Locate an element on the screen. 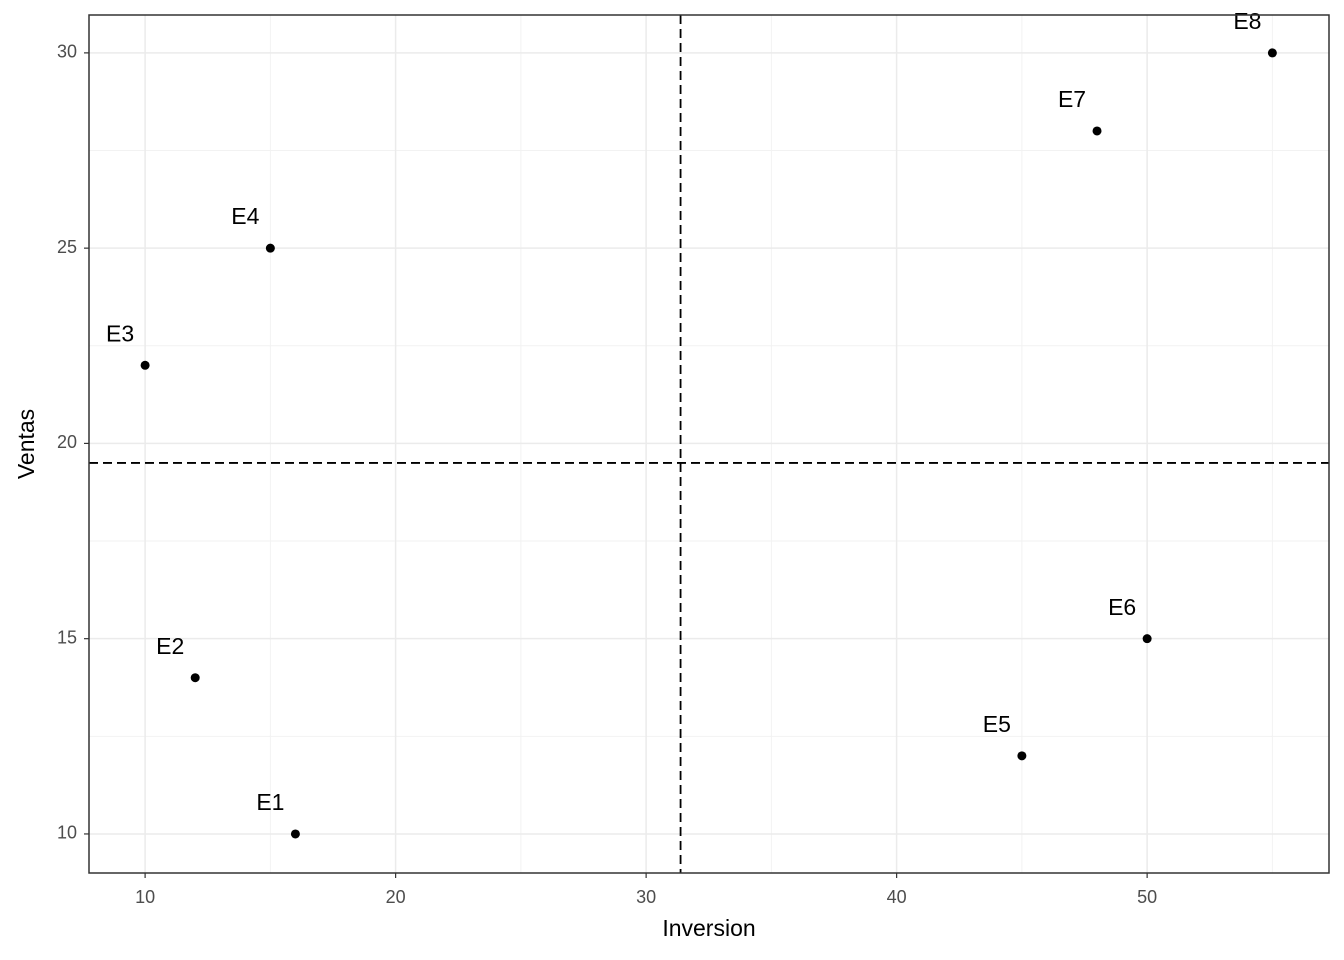 The height and width of the screenshot is (960, 1344). point-label: E4 is located at coordinates (245, 216).